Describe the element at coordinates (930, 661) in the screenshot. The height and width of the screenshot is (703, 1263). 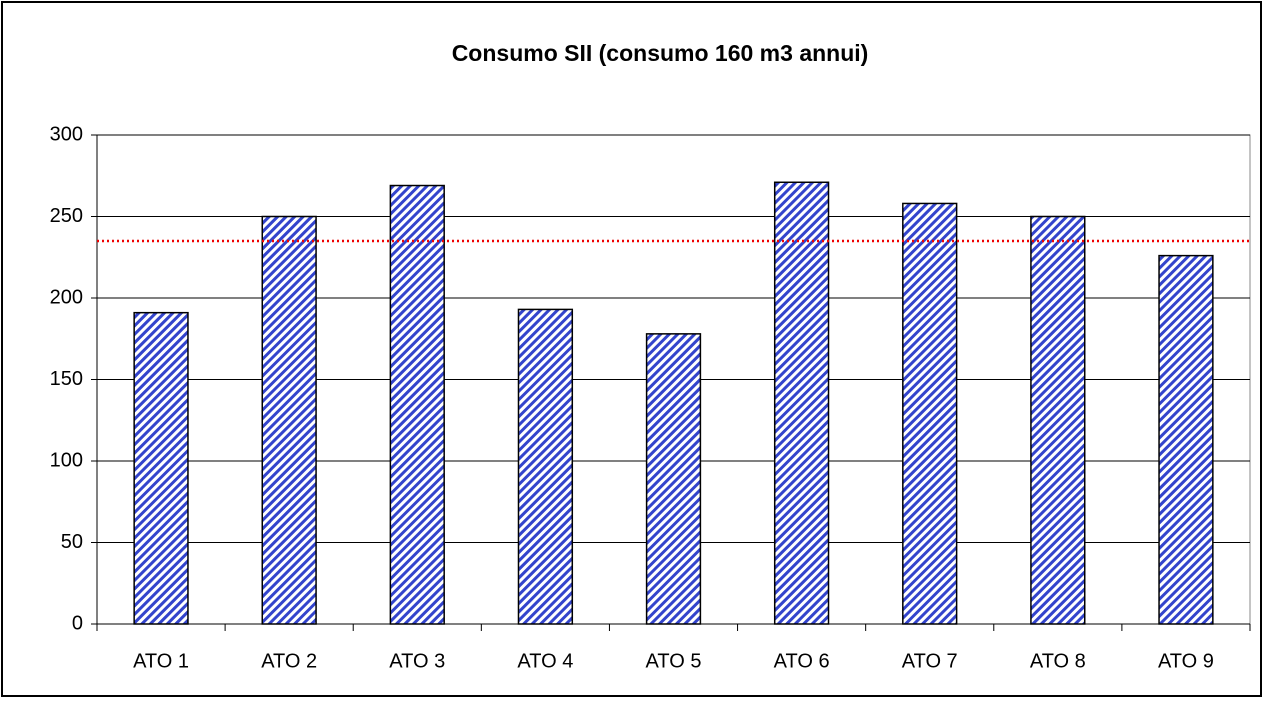
I see `x-tick-label: ATO 7` at that location.